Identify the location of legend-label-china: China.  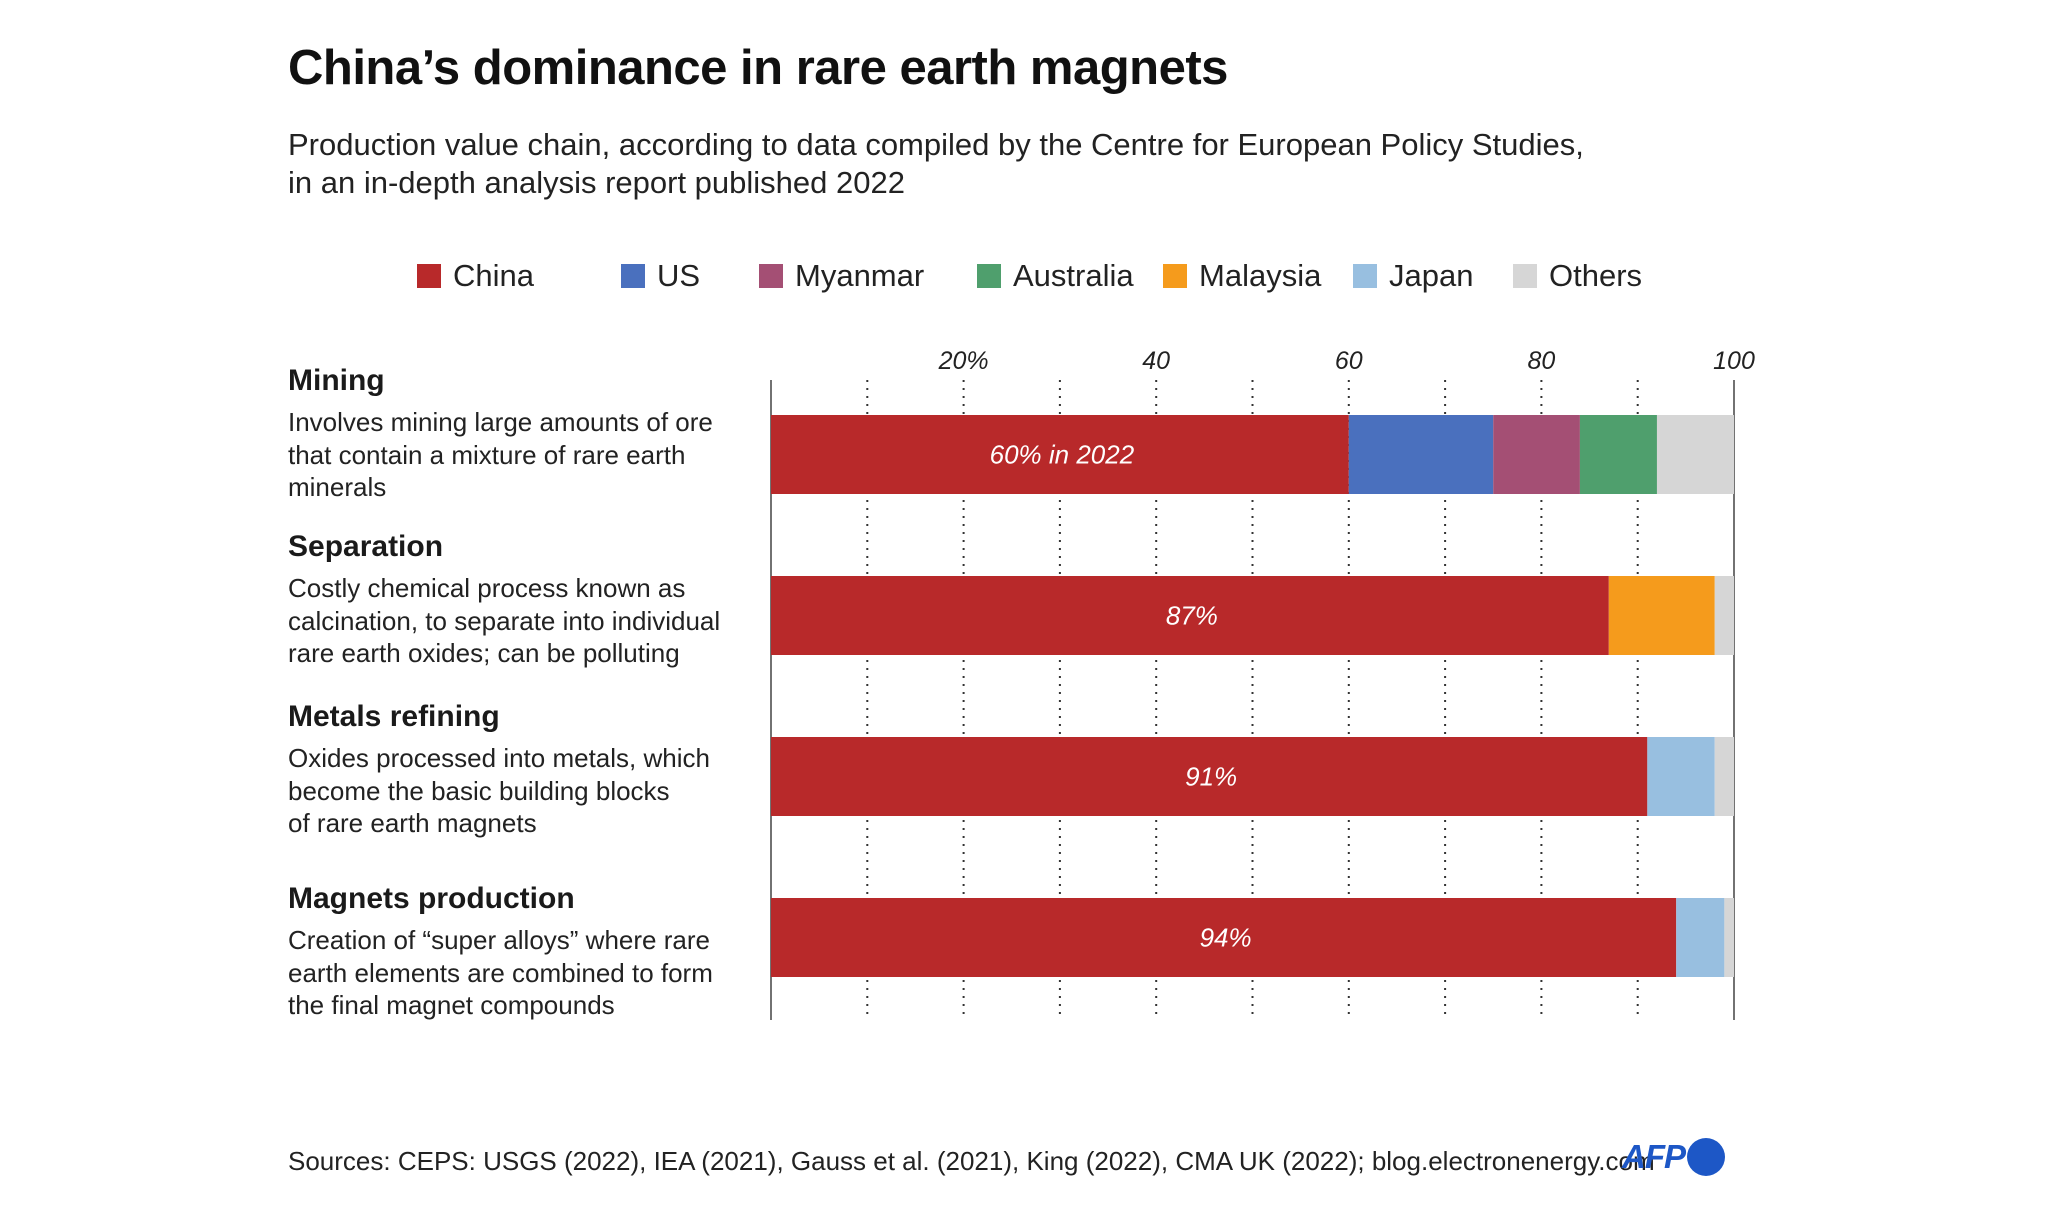
(493, 275).